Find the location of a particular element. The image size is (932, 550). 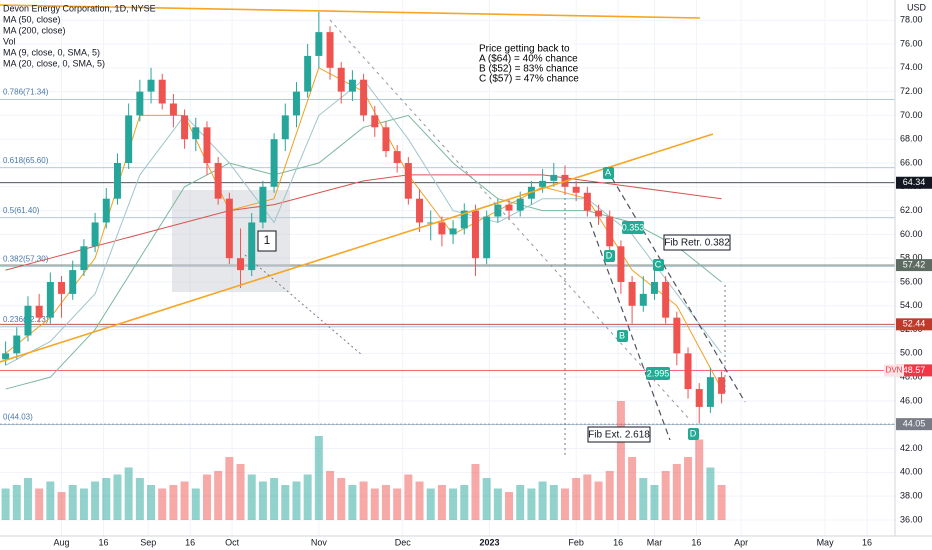

x-tick-label: Oct is located at coordinates (232, 542).